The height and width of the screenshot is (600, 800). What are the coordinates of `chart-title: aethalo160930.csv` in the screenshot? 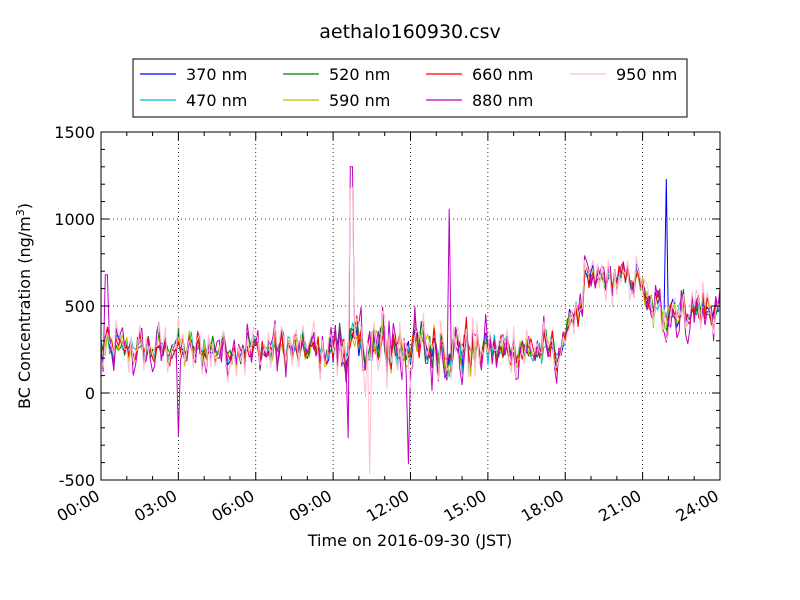 It's located at (410, 32).